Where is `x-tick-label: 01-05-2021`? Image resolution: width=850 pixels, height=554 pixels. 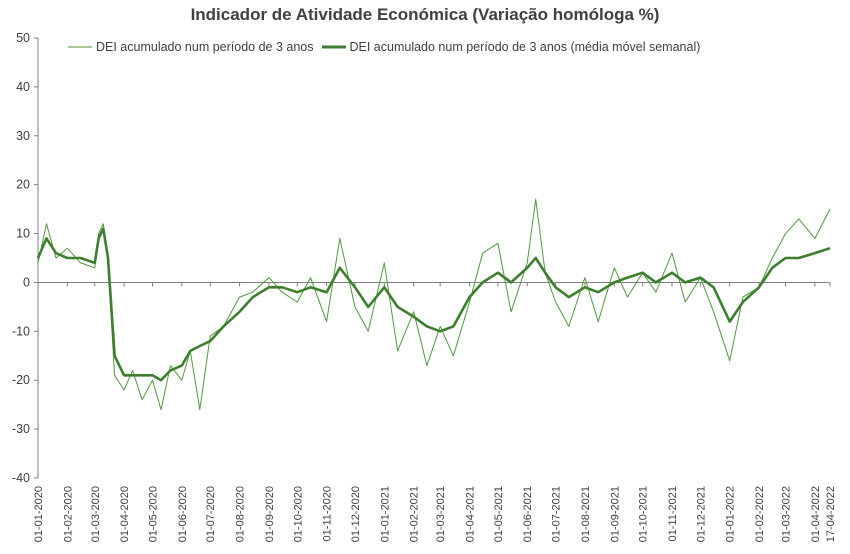
x-tick-label: 01-05-2021 is located at coordinates (499, 514).